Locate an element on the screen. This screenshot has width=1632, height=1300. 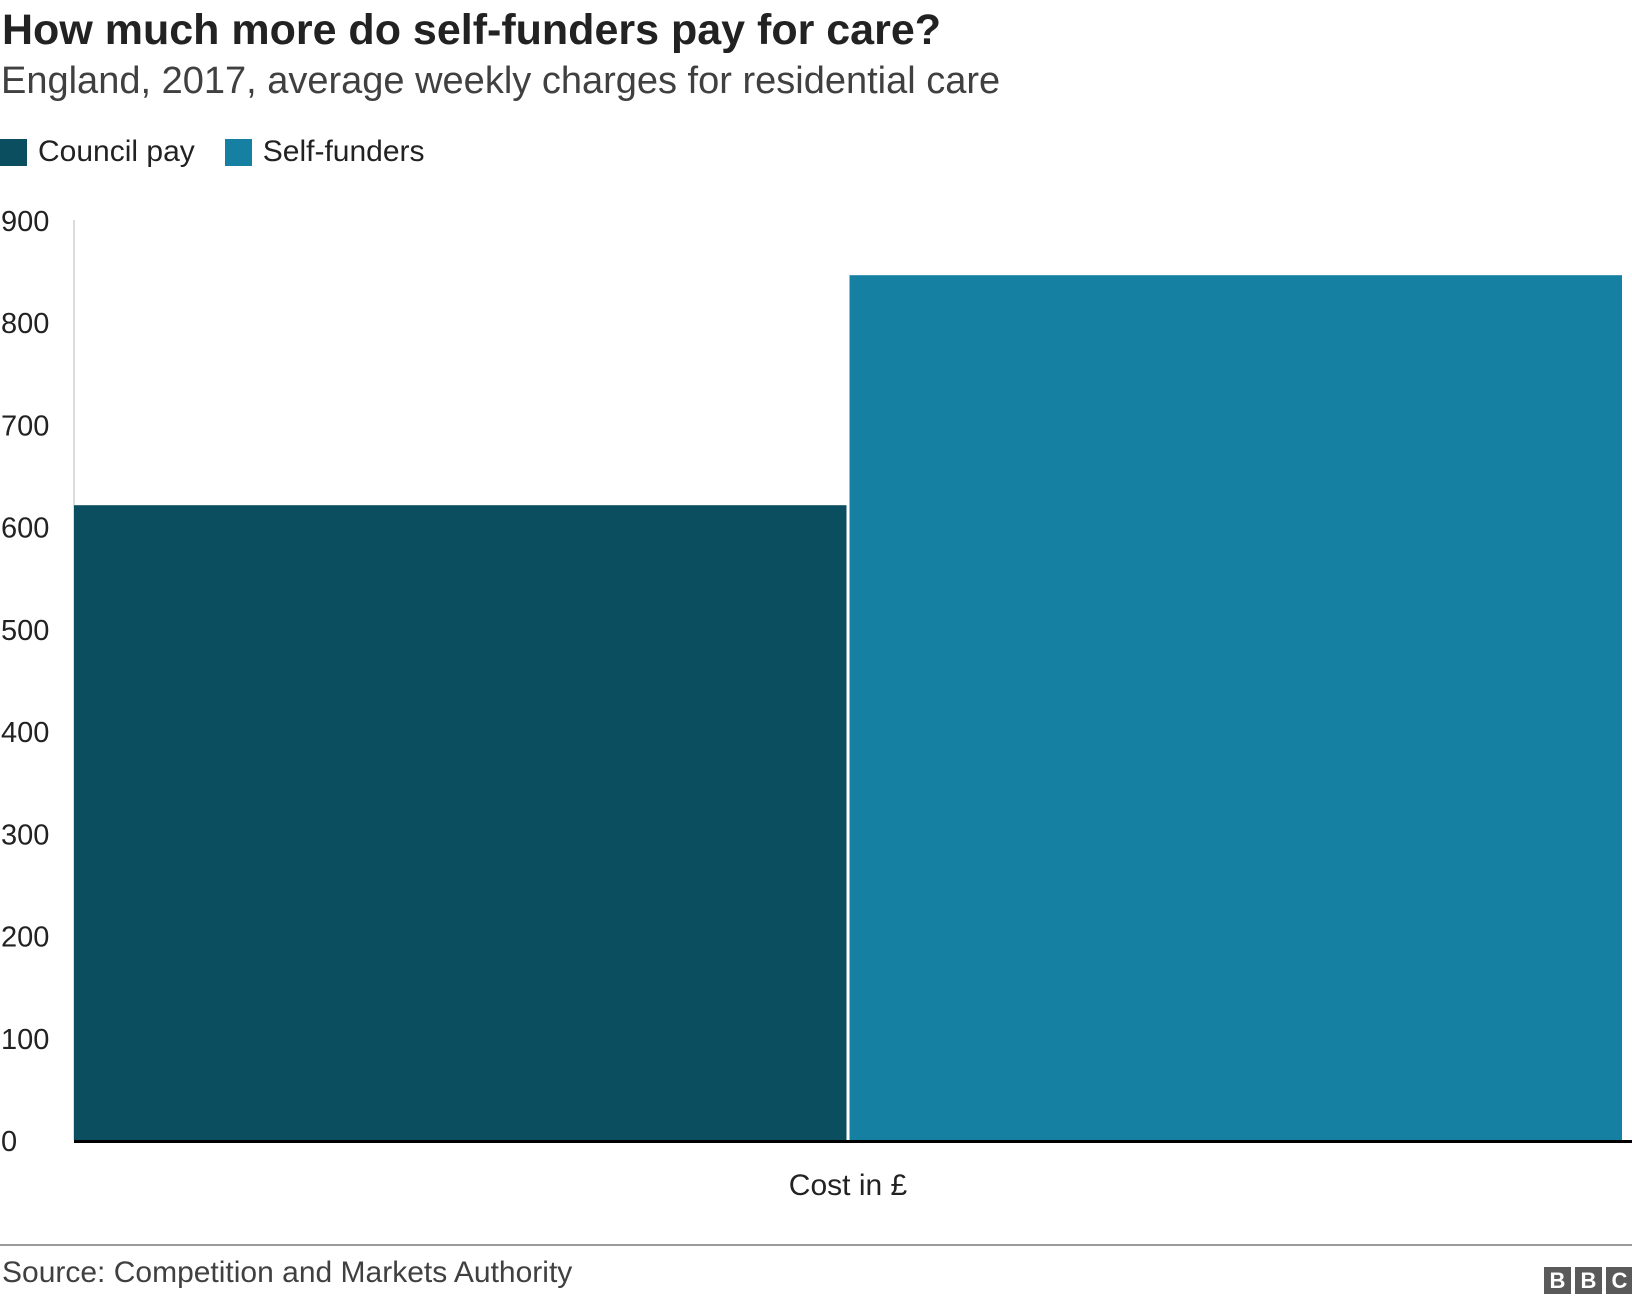
legend-item-self-funders: Self-funders is located at coordinates (324, 152).